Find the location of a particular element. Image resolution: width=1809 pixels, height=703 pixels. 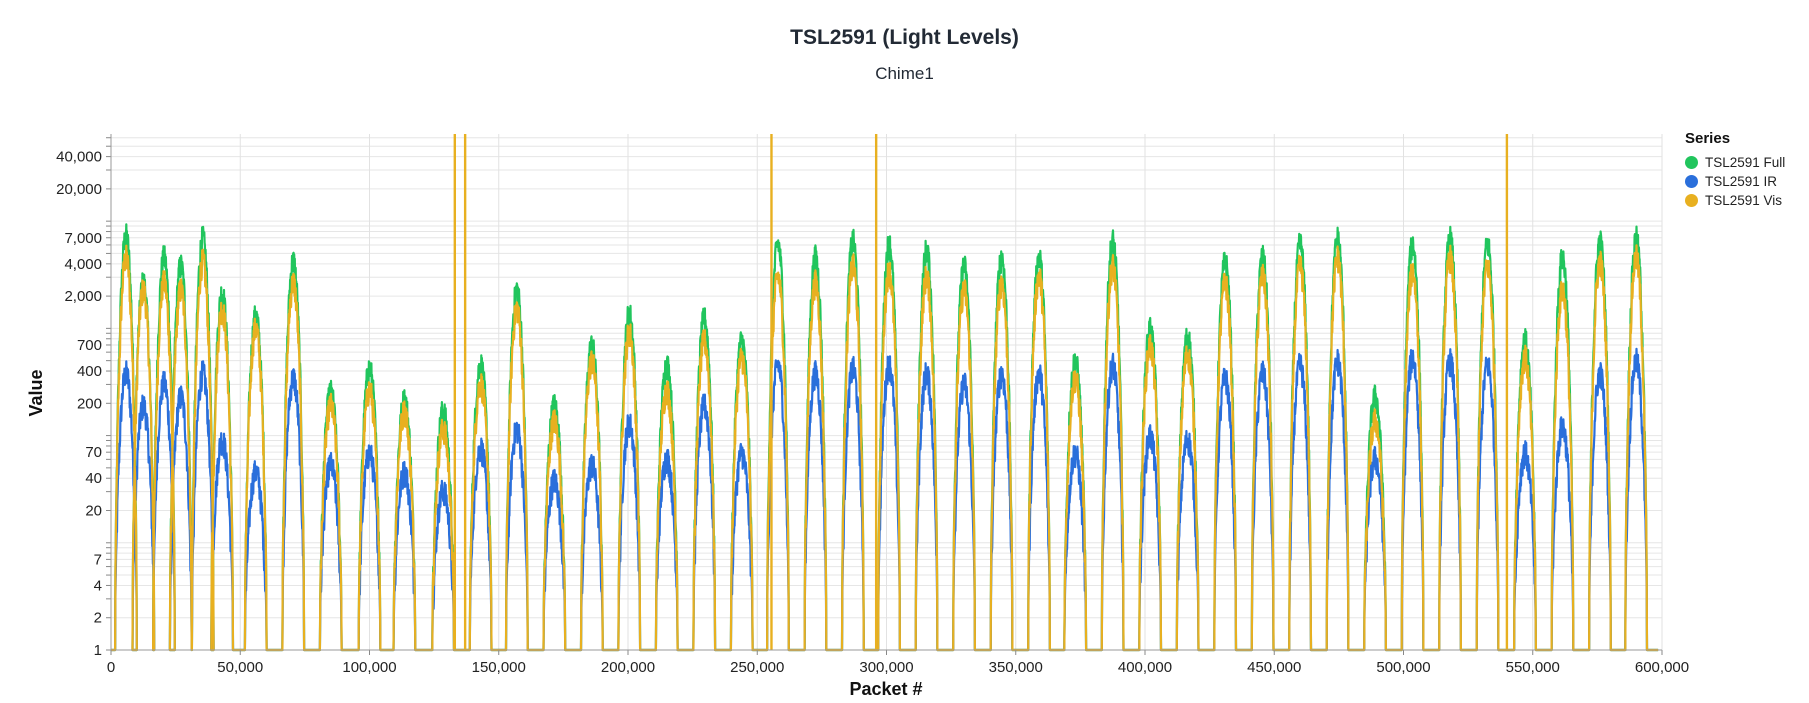

legend-item-vis: TSL2591 Vis is located at coordinates (1735, 200).